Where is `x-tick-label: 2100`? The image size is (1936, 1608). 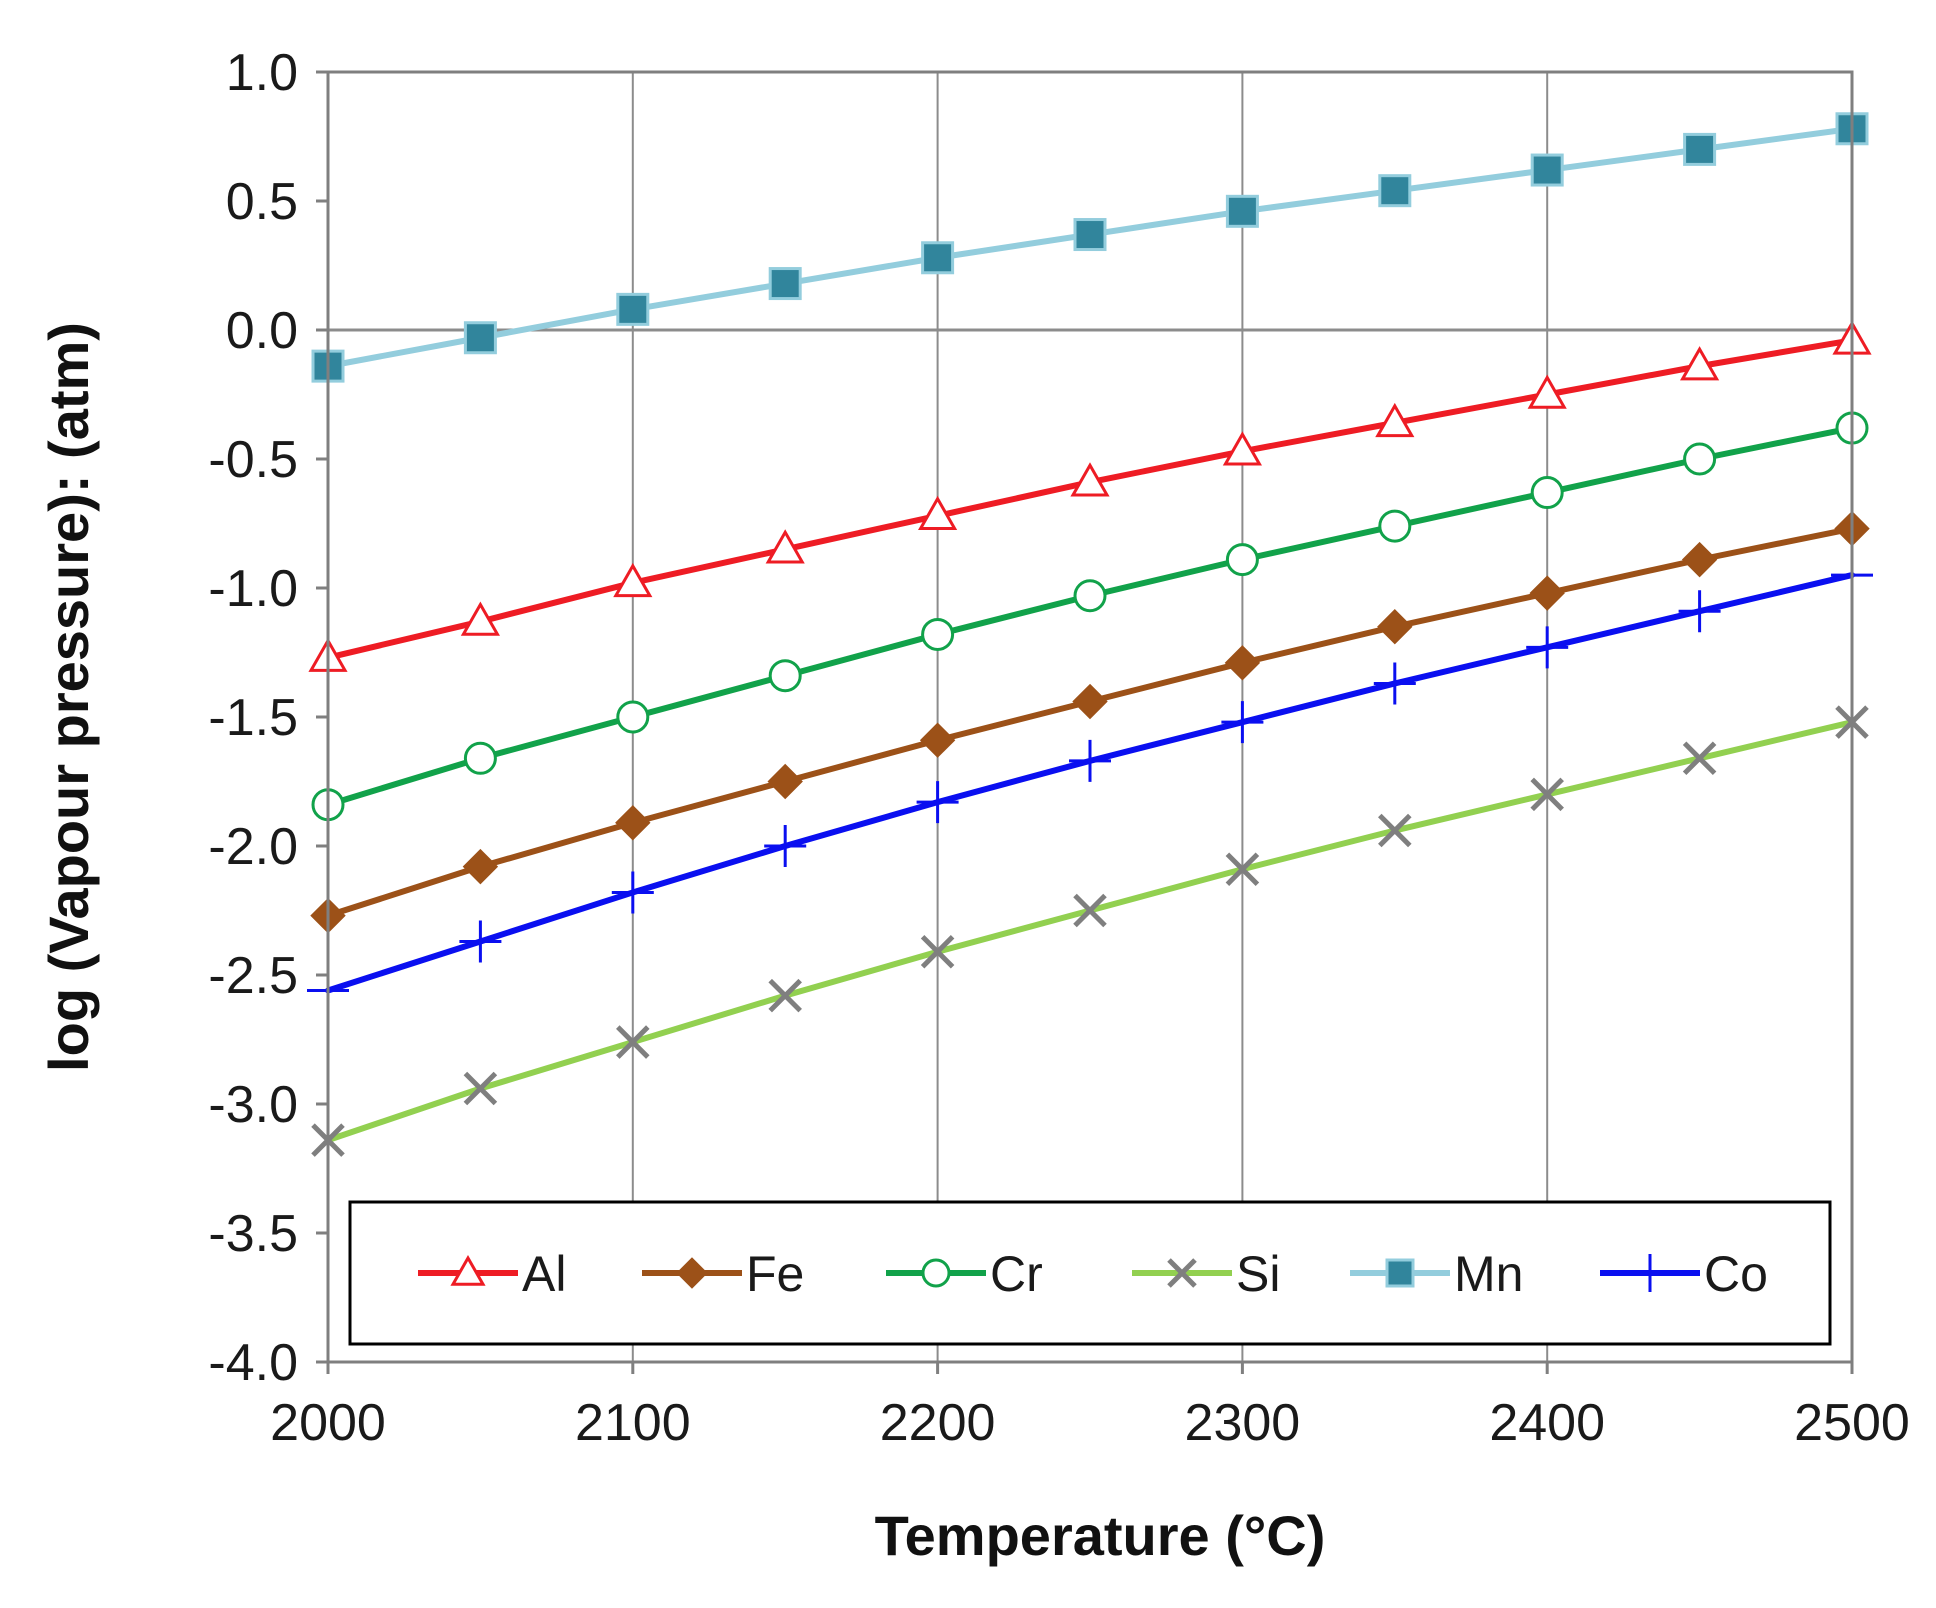 x-tick-label: 2100 is located at coordinates (633, 1423).